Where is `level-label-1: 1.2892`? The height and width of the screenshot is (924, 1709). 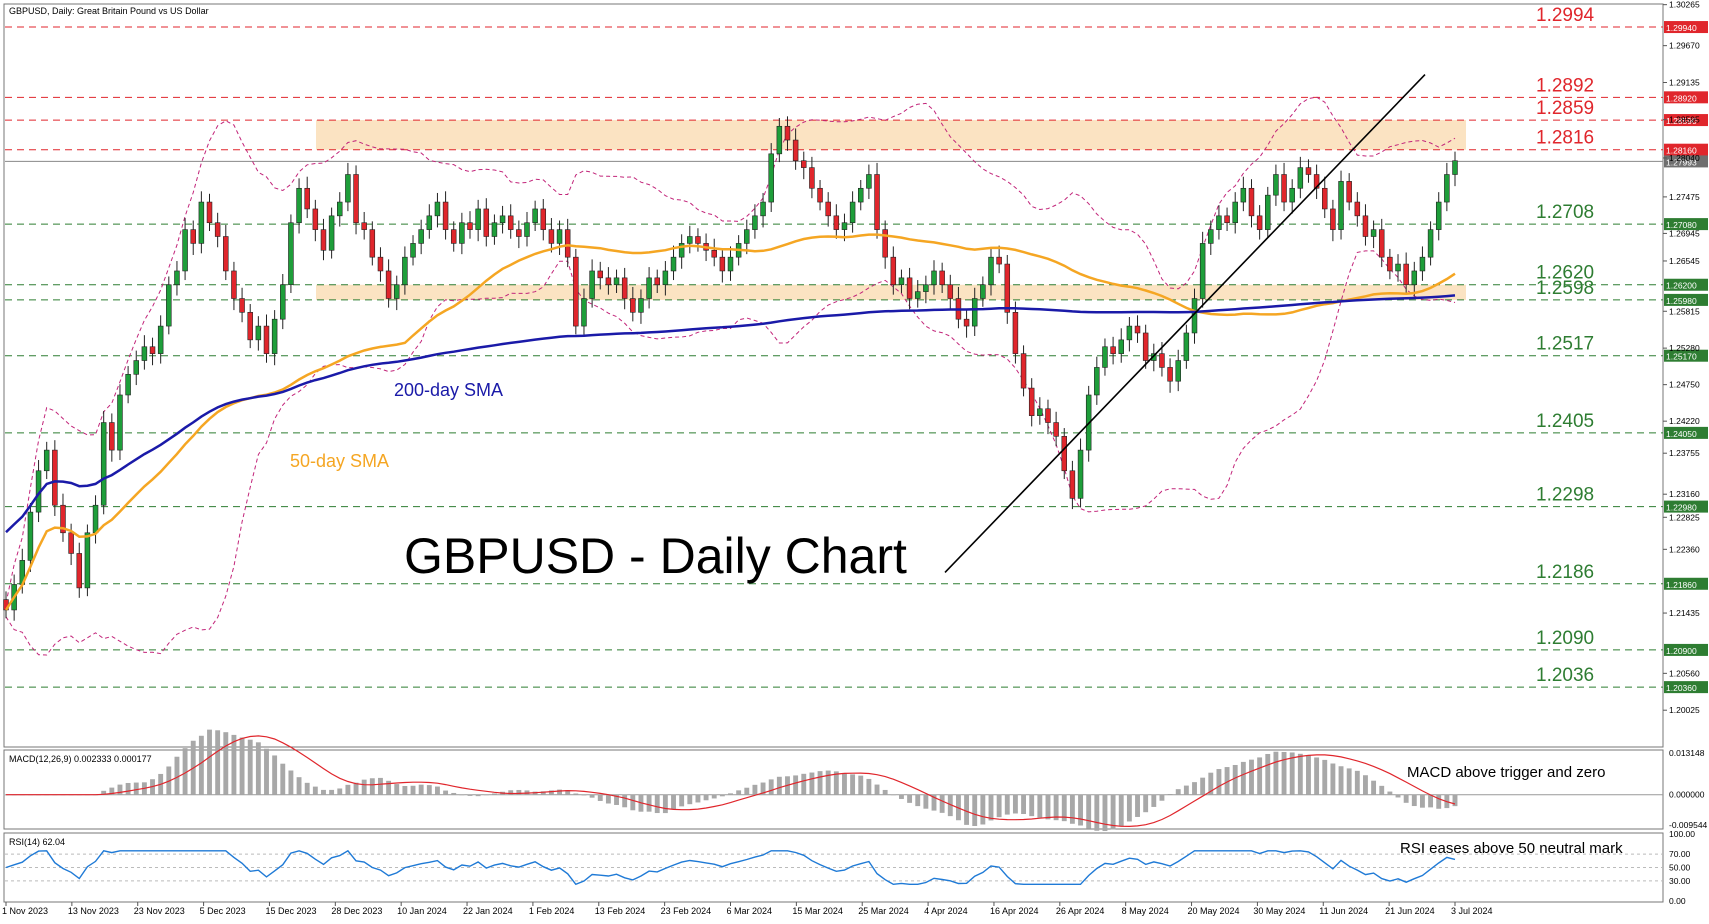
level-label-1: 1.2892 is located at coordinates (1565, 85).